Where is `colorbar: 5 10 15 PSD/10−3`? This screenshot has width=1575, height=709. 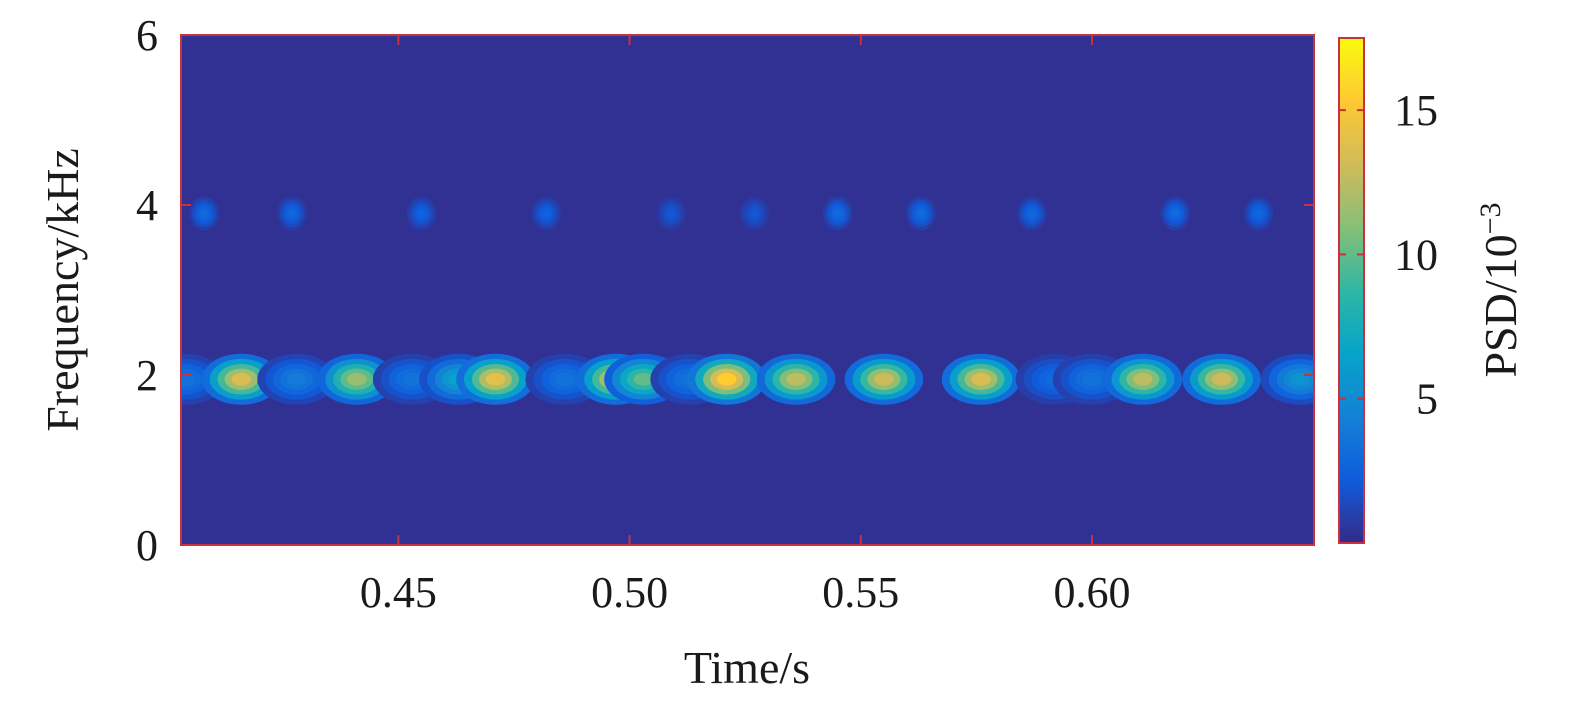 colorbar: 5 10 15 PSD/10−3 is located at coordinates (1432, 290).